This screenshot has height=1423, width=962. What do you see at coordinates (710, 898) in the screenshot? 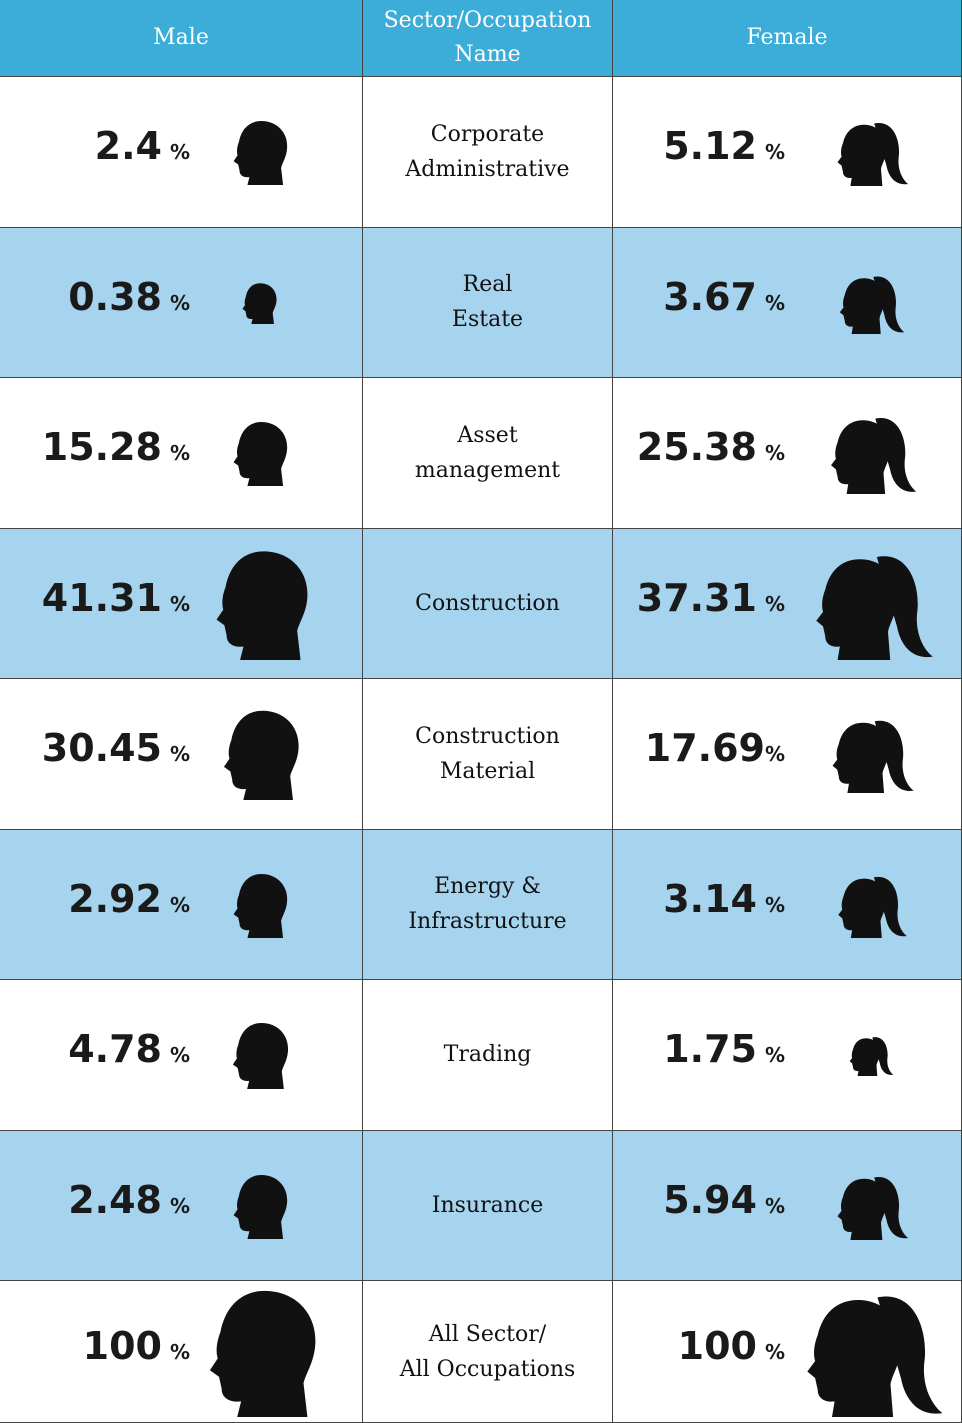
I see `value-text: 3.14` at bounding box center [710, 898].